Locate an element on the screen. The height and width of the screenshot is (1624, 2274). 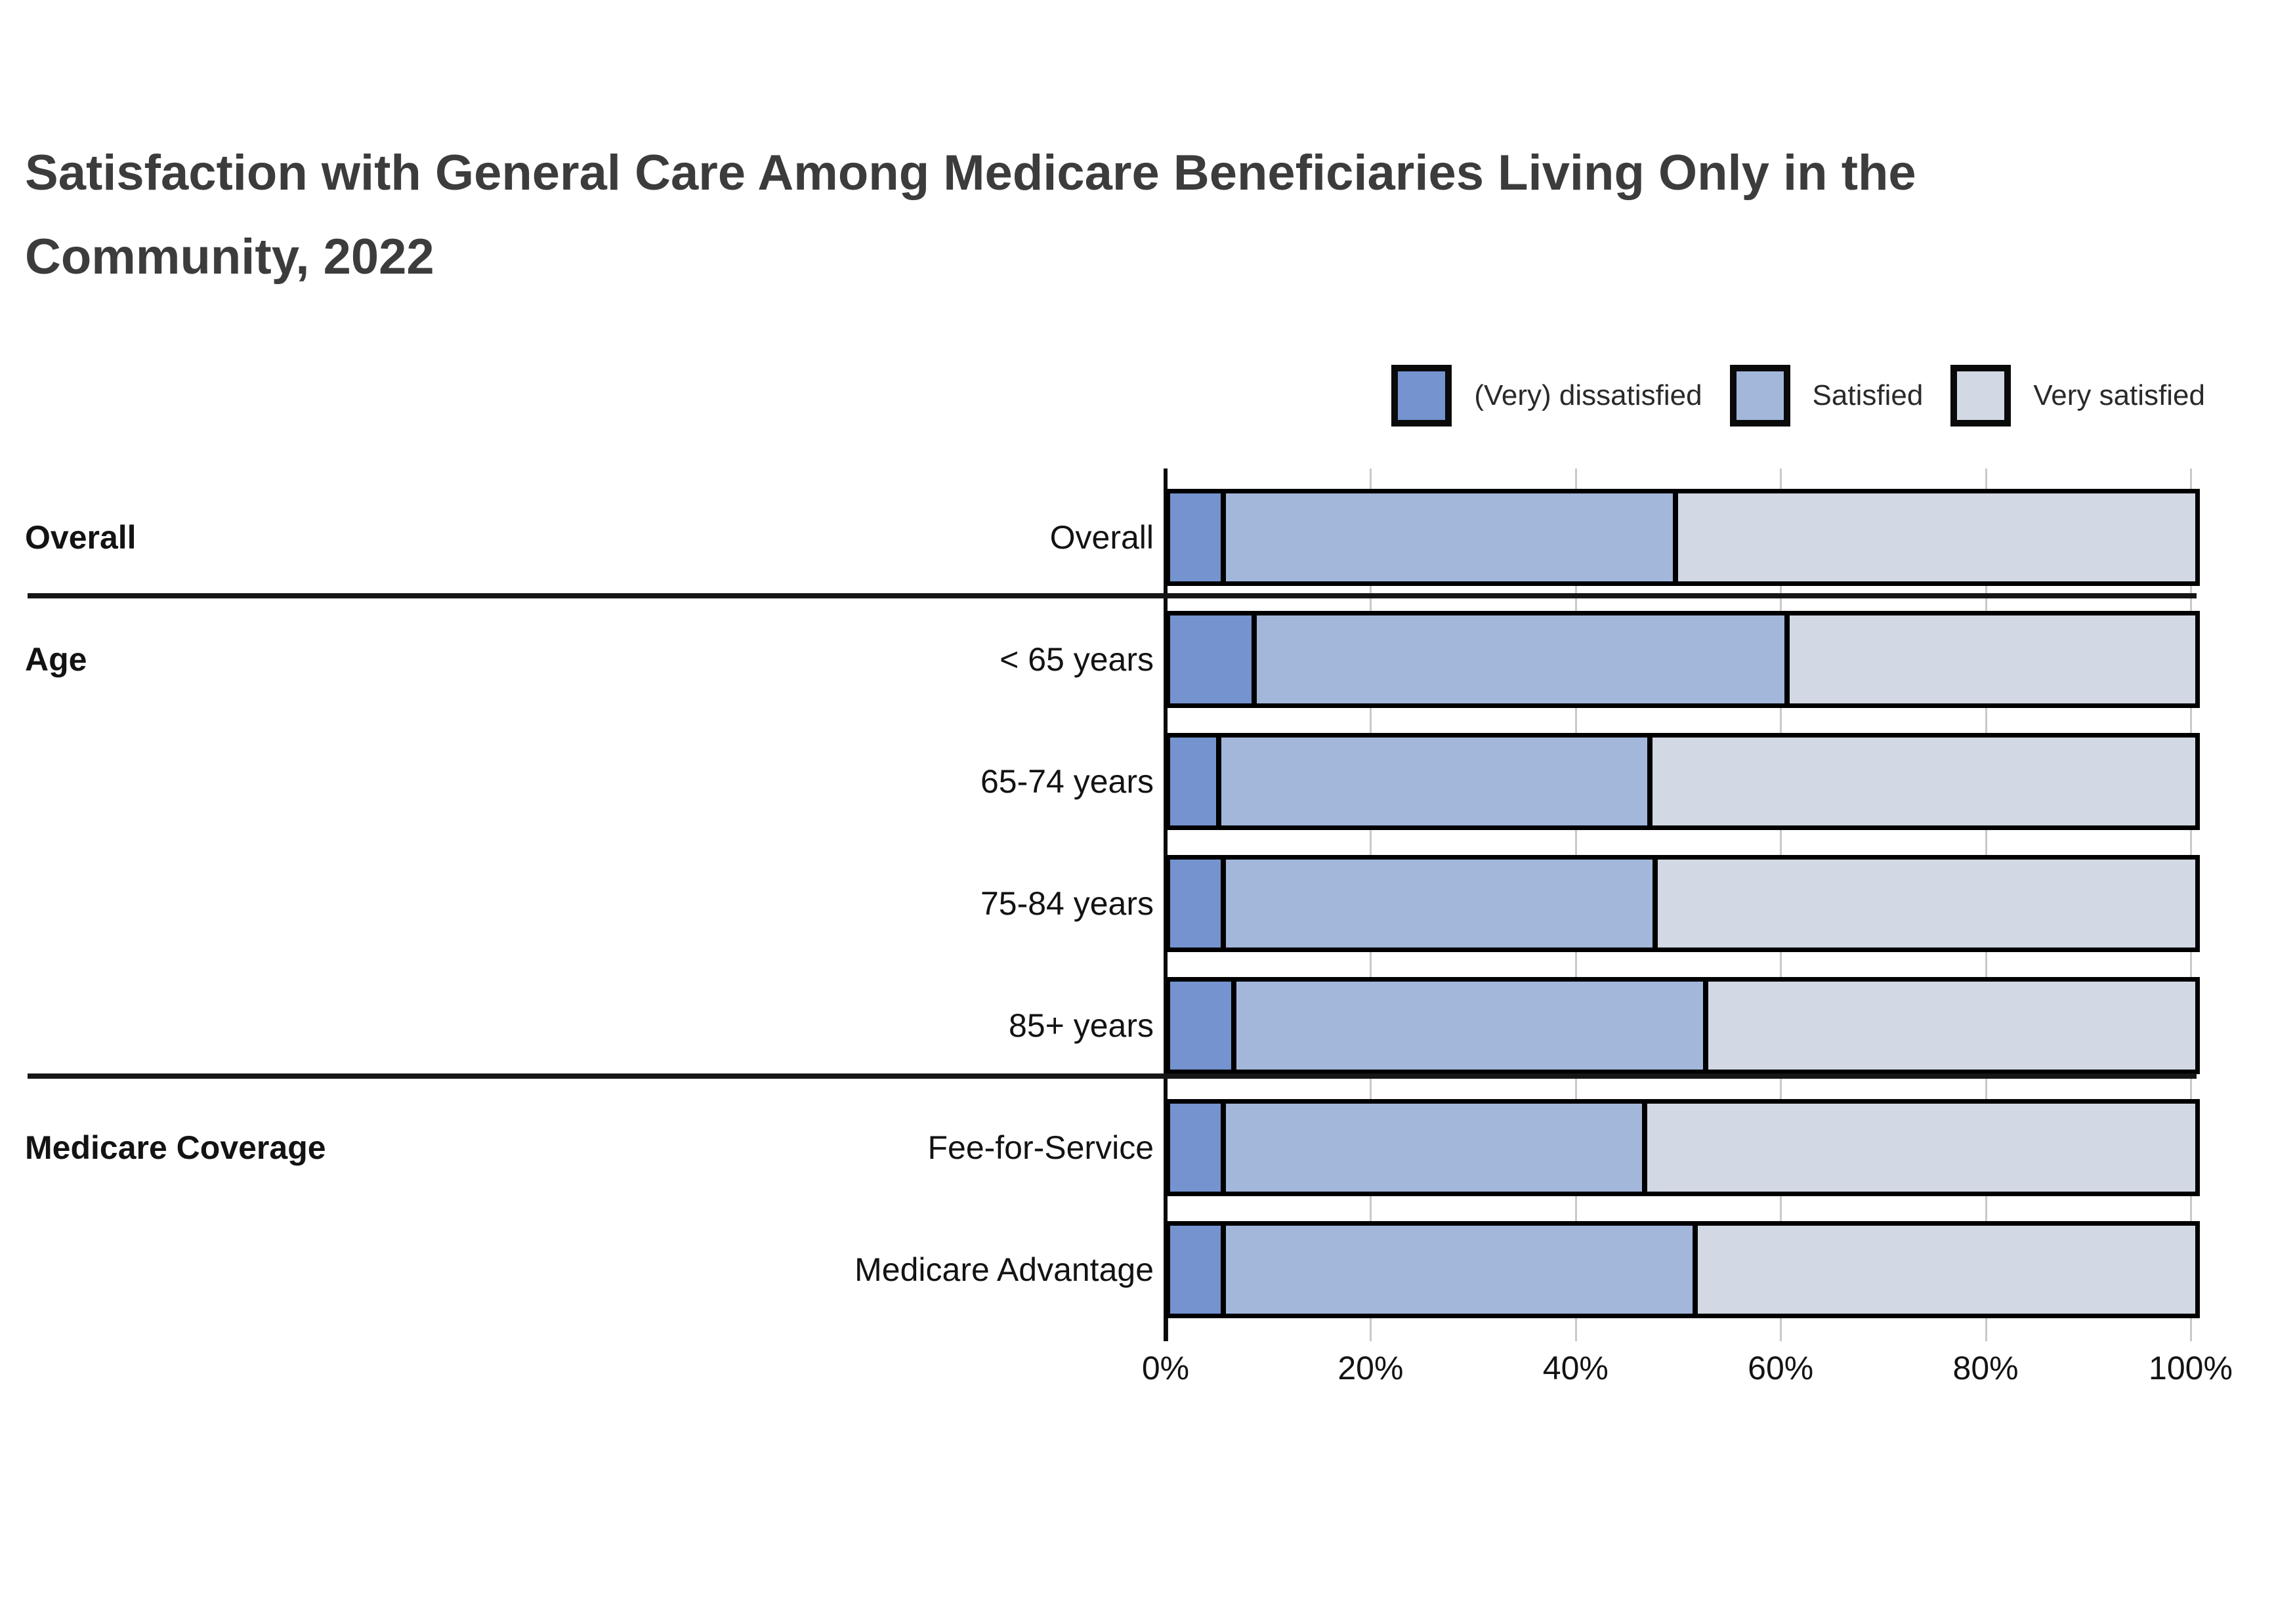
legend-label-satisfied: Satisfied is located at coordinates (1868, 395).